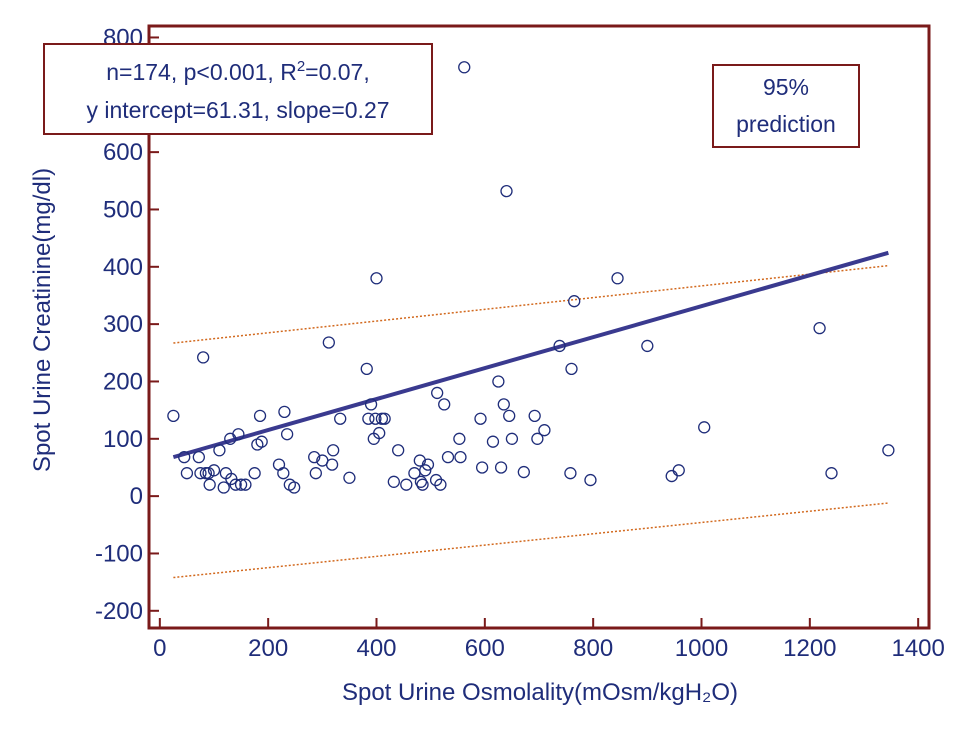 The height and width of the screenshot is (731, 975). What do you see at coordinates (549, 640) in the screenshot?
I see `x-axis: 0 200 400 600 800 1000 1200 1400` at bounding box center [549, 640].